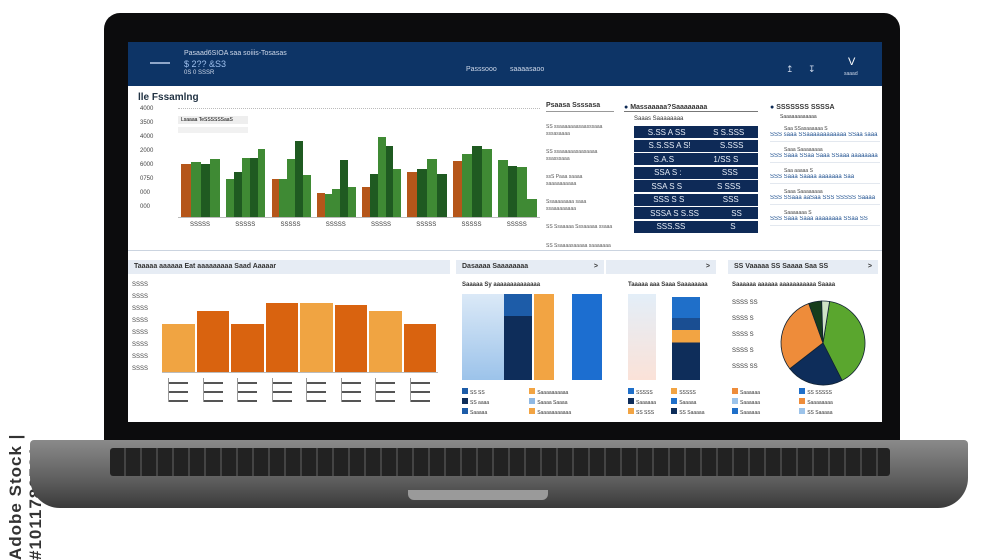 Image resolution: width=1000 pixels, height=560 pixels. What do you see at coordinates (289, 267) in the screenshot?
I see `bottom-left-header: Taaaaa aaaaaa Eat aaaaaaaaa Saad Aaaaar` at bounding box center [289, 267].